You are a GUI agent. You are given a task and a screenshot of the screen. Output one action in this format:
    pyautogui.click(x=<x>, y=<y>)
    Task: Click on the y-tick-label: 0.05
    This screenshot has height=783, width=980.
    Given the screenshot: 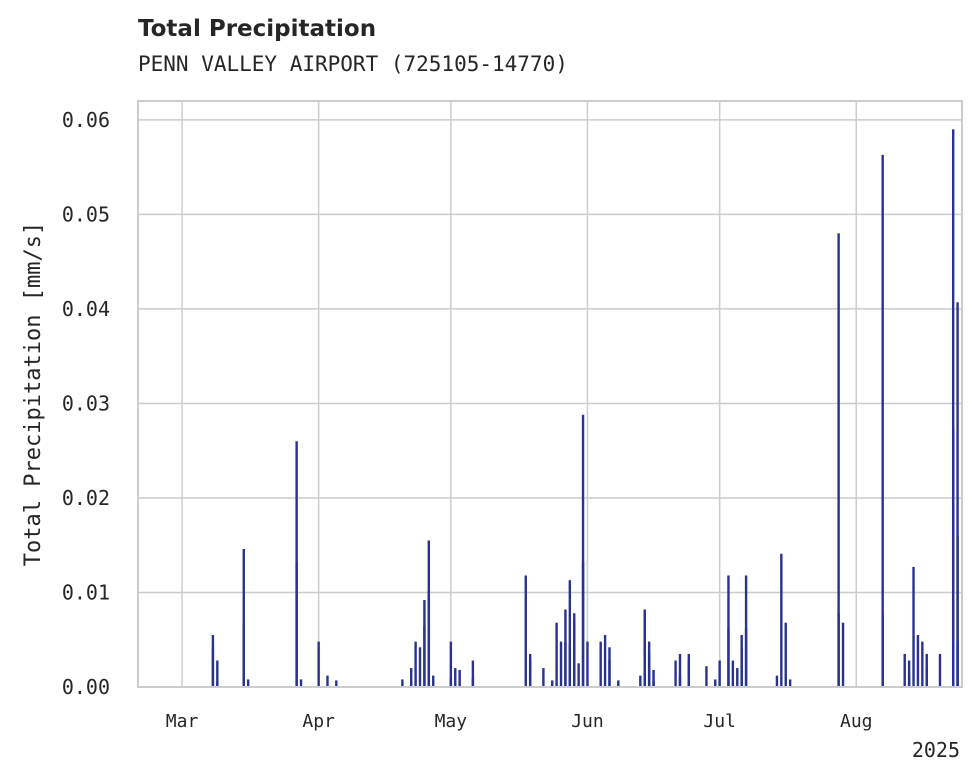 What is the action you would take?
    pyautogui.click(x=86, y=214)
    